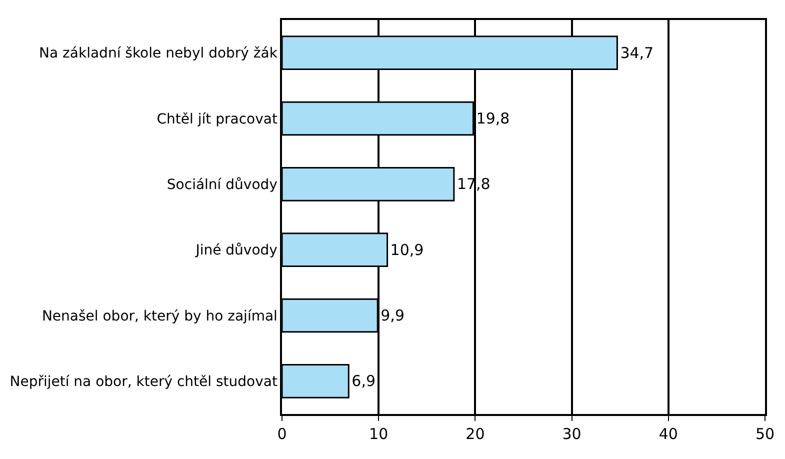 This screenshot has height=459, width=785. Describe the element at coordinates (392, 315) in the screenshot. I see `data-label: 9,9` at that location.